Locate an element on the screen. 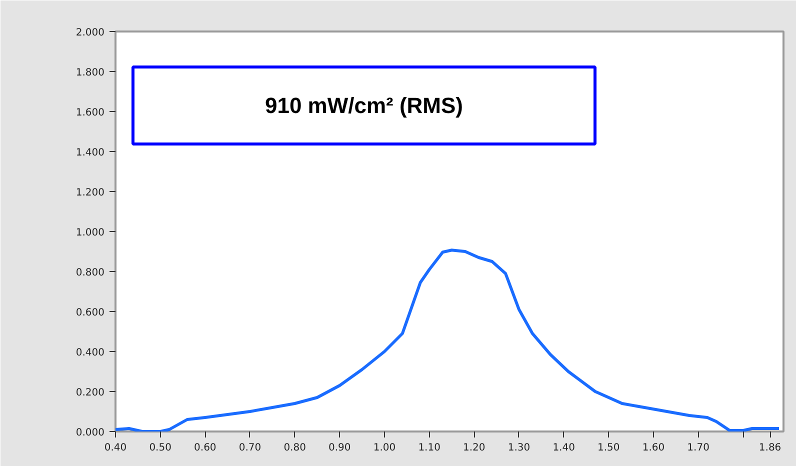  y-tick-label: 1.000 is located at coordinates (90, 233).